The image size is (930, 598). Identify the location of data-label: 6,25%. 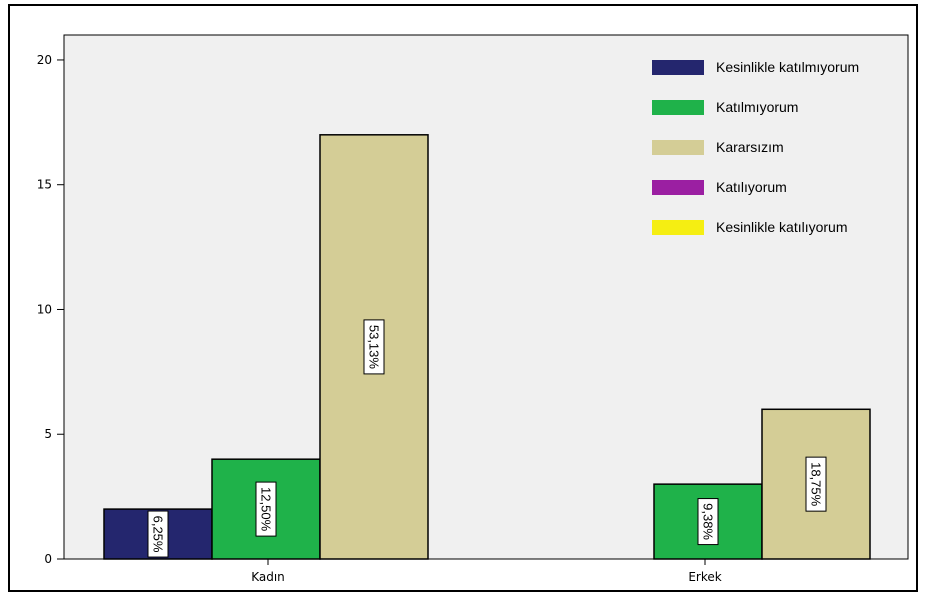
(158, 534).